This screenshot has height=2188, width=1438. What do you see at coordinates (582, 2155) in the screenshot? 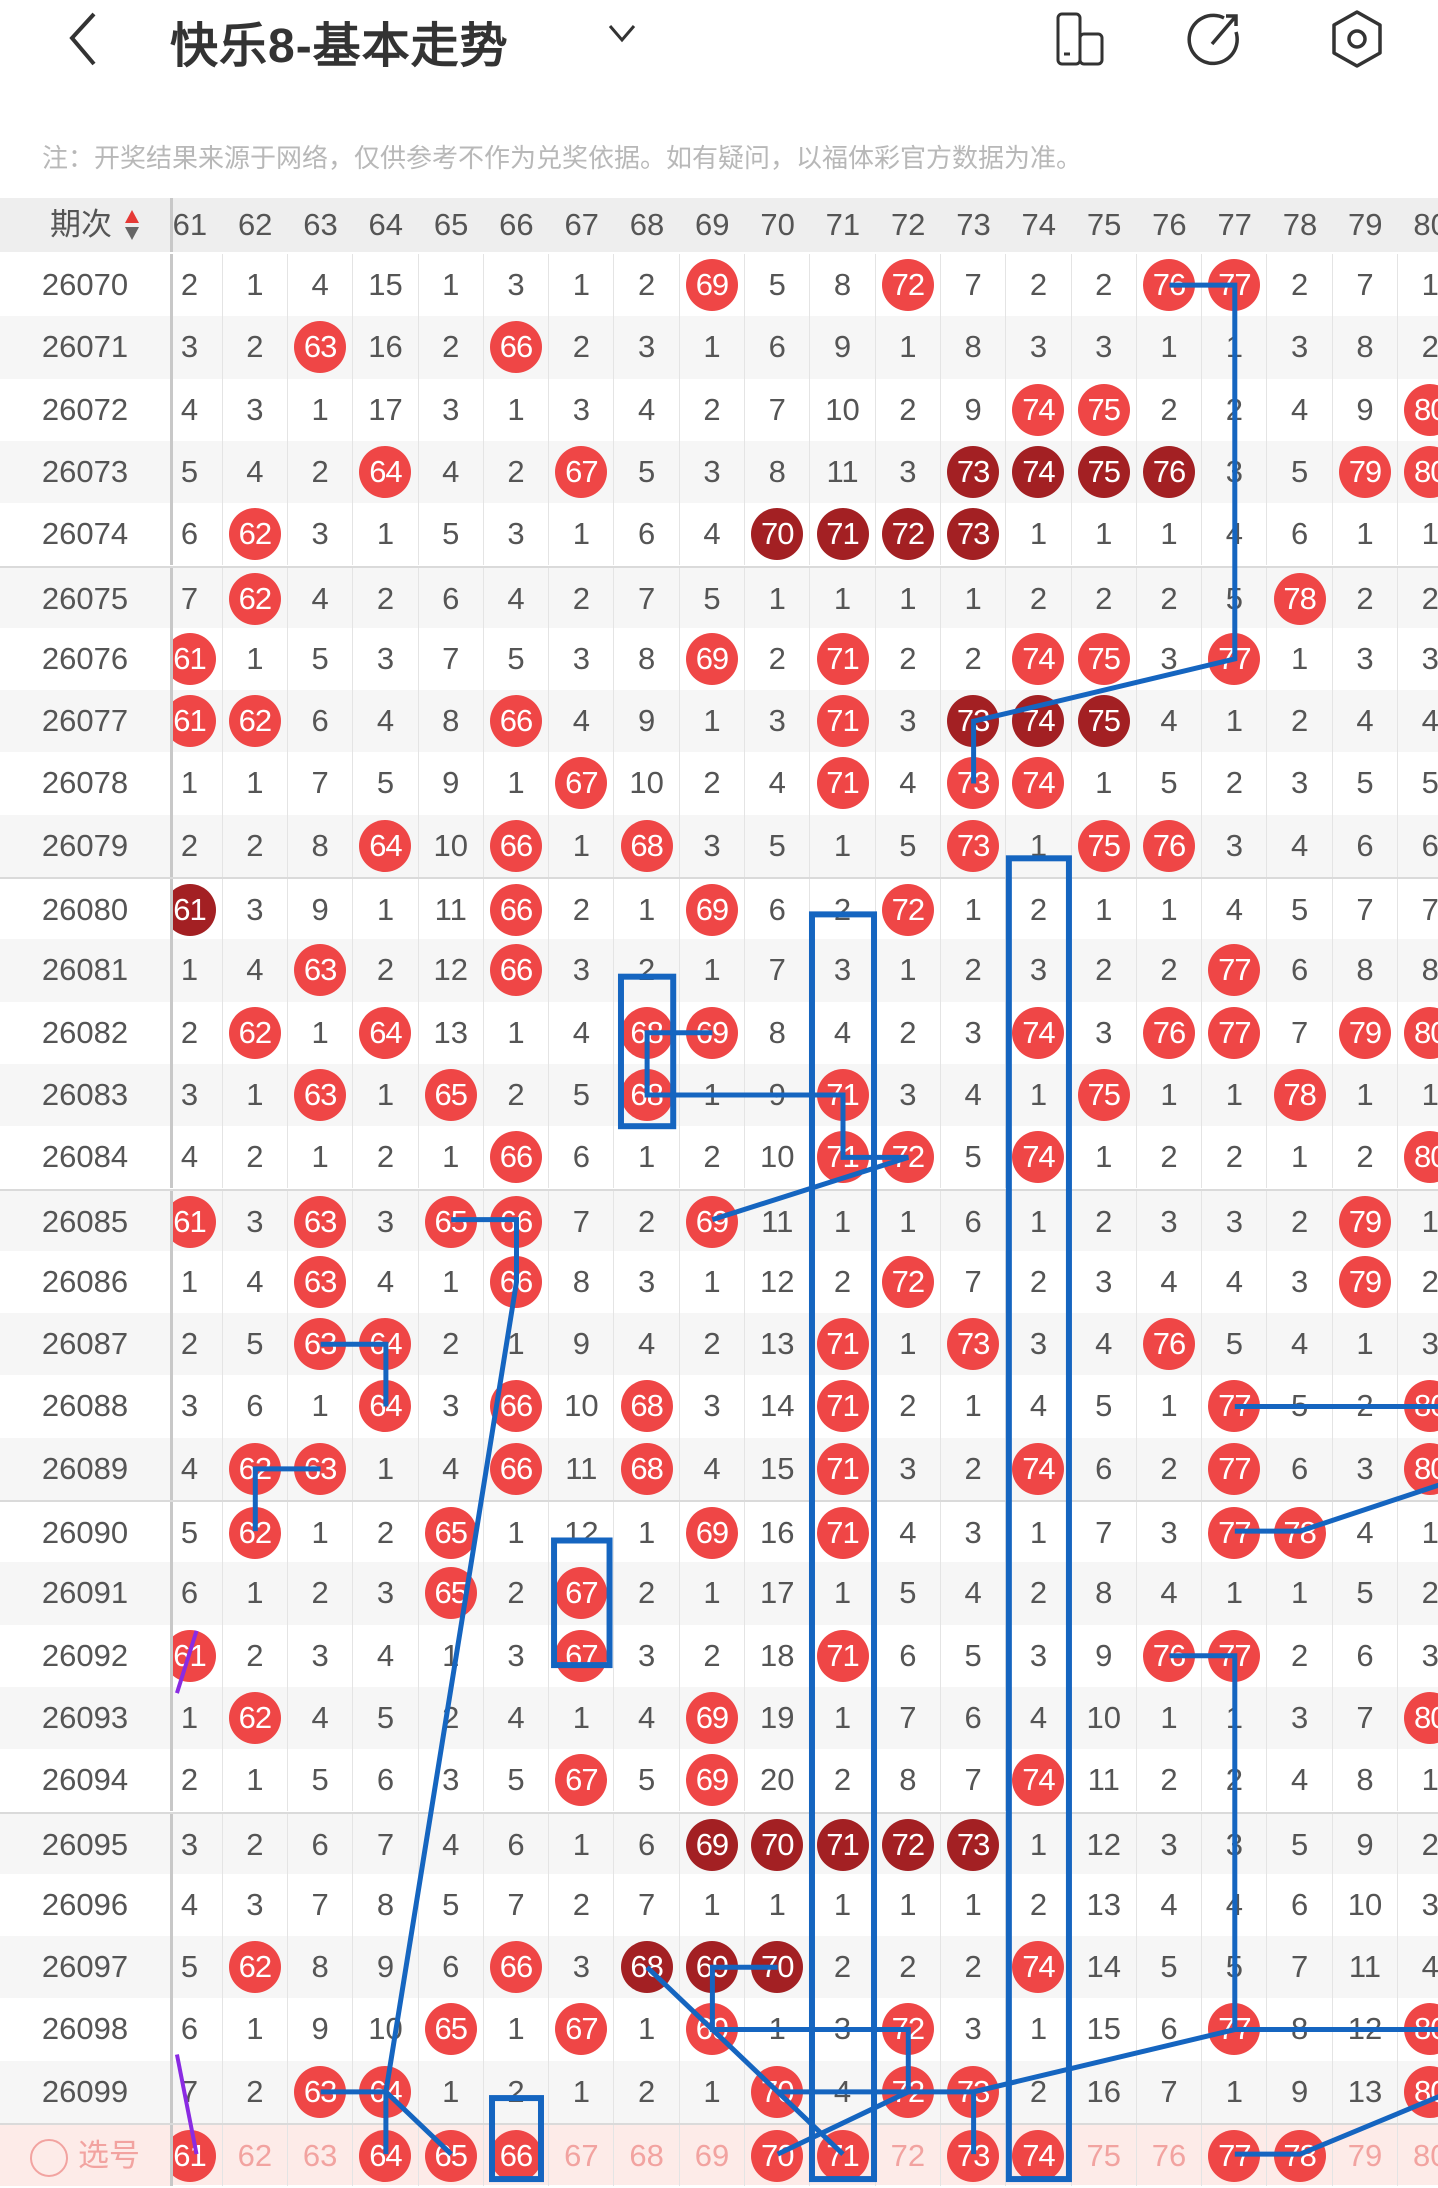
I see `select-number-67: 67` at bounding box center [582, 2155].